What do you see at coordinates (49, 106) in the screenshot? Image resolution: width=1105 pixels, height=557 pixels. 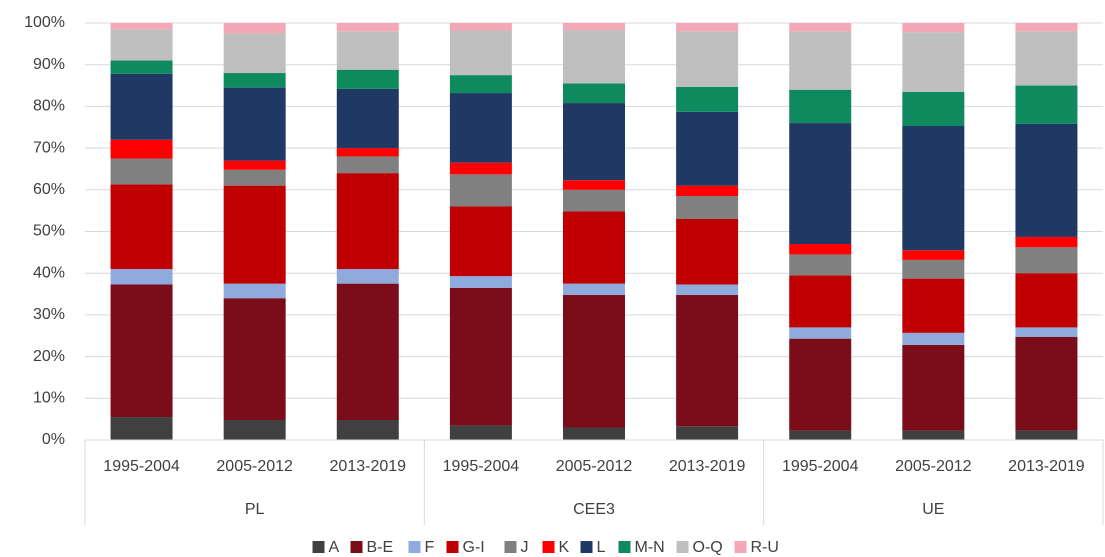 I see `y-tick-label: 80%` at bounding box center [49, 106].